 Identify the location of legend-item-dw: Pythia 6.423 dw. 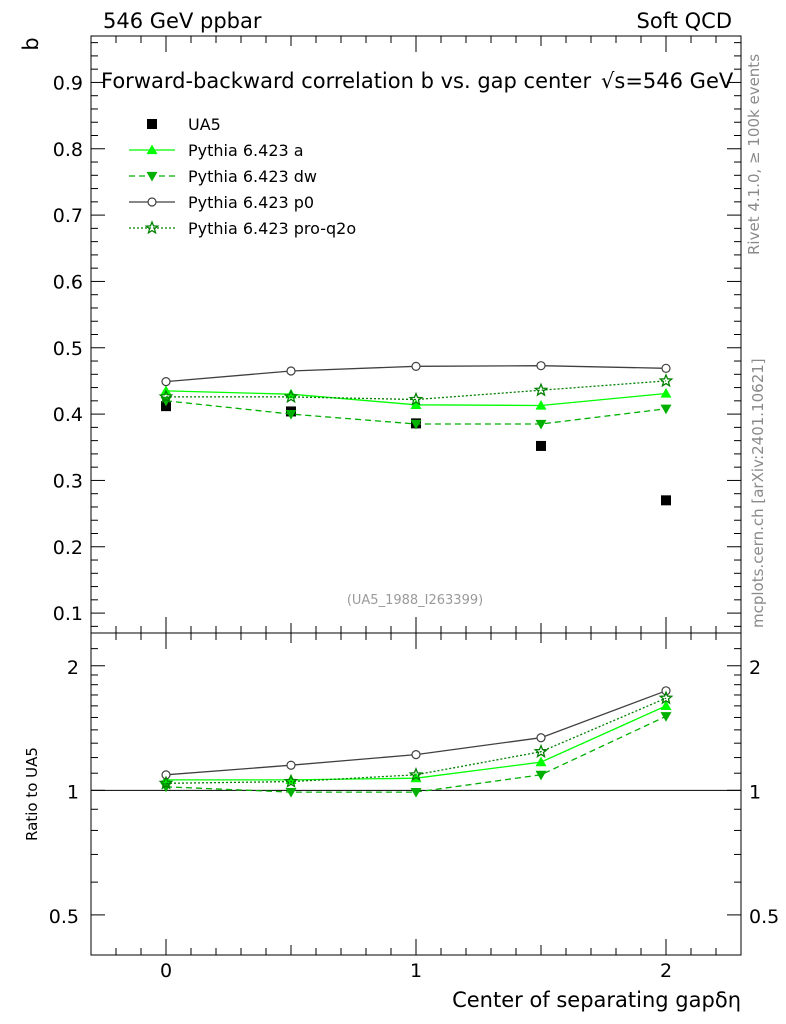
(223, 176).